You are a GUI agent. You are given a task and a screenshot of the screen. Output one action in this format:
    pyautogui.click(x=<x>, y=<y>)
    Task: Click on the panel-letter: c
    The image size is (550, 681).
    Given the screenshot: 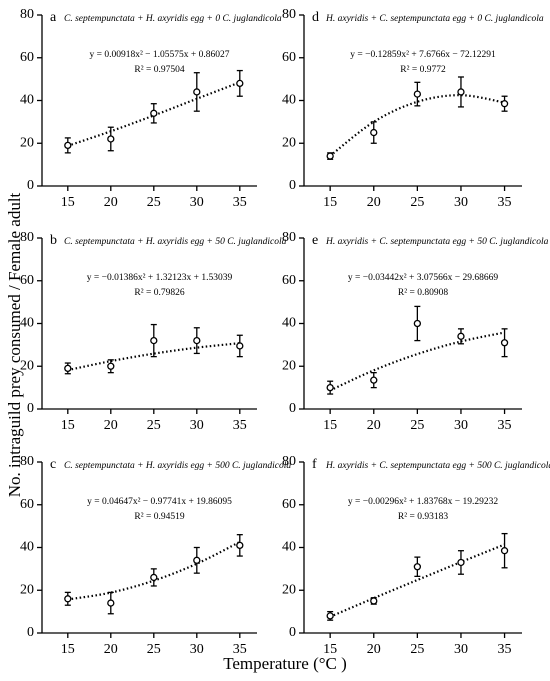 What is the action you would take?
    pyautogui.click(x=53, y=464)
    